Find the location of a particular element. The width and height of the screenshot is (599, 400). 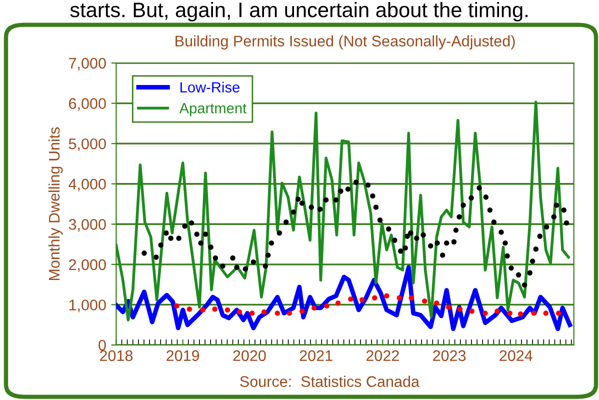

x-tick-label: 2019 is located at coordinates (183, 356).